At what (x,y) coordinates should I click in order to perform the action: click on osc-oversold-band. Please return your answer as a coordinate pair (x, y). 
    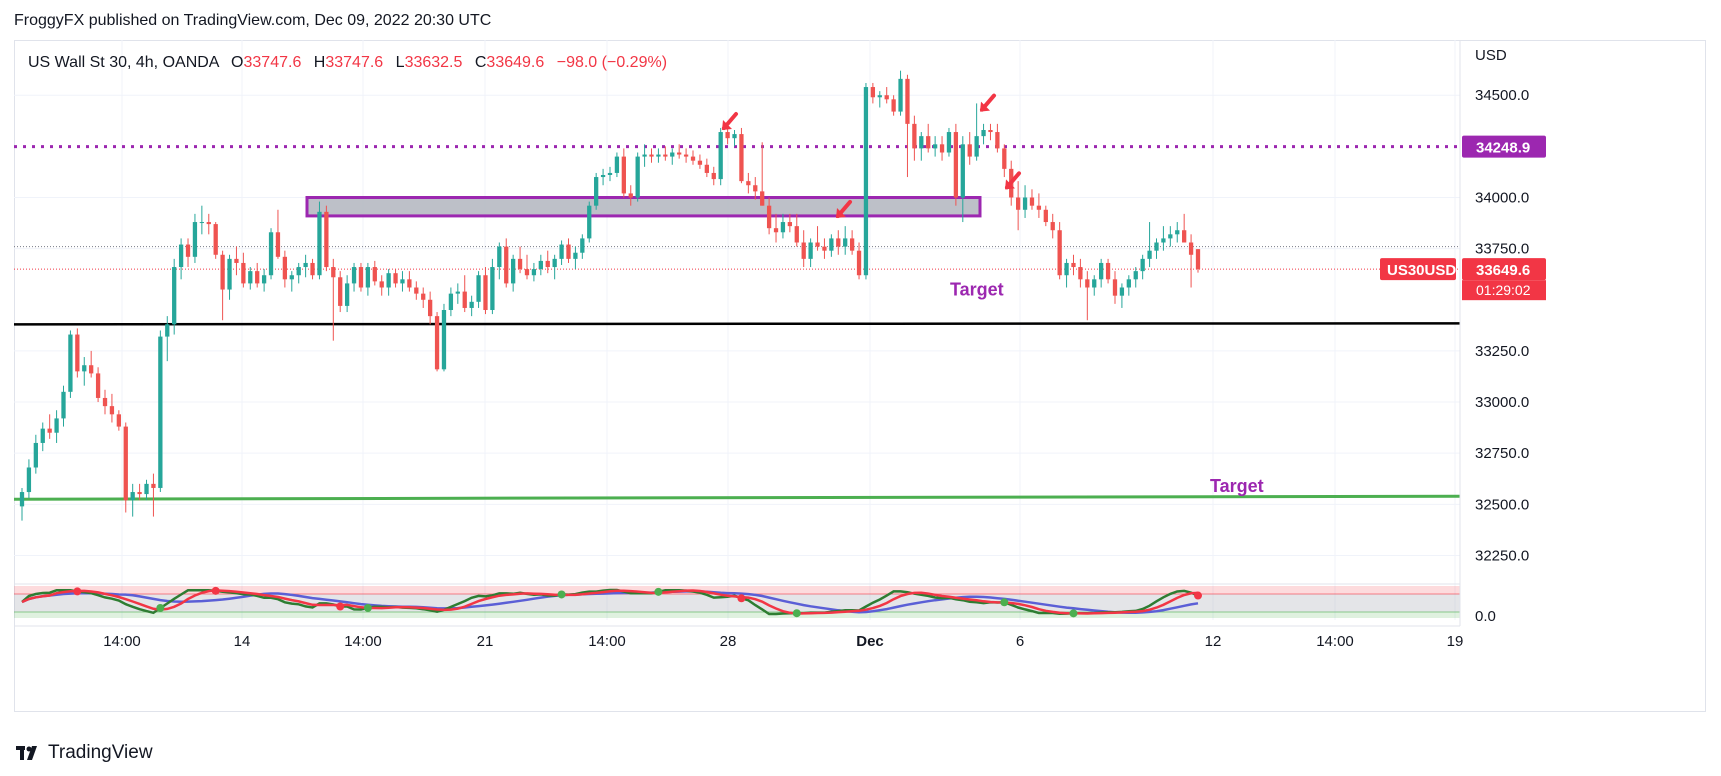
    Looking at the image, I should click on (737, 615).